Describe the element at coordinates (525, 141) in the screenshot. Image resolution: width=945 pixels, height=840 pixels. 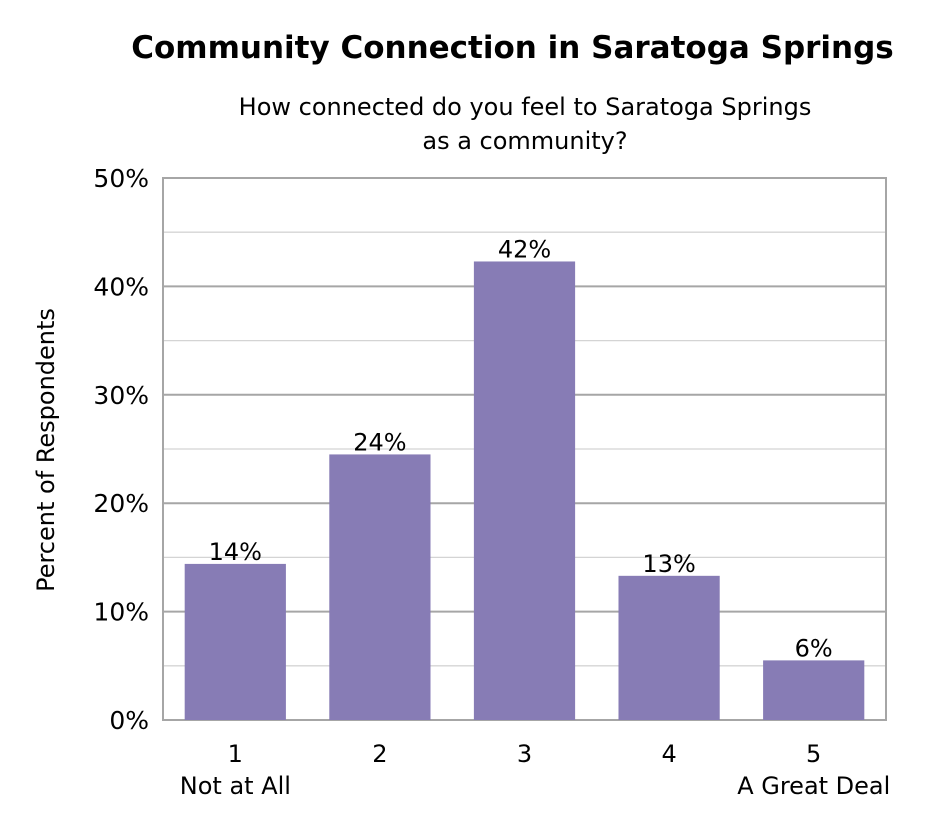
I see `chart-subtitle-line-2: as a community?` at that location.